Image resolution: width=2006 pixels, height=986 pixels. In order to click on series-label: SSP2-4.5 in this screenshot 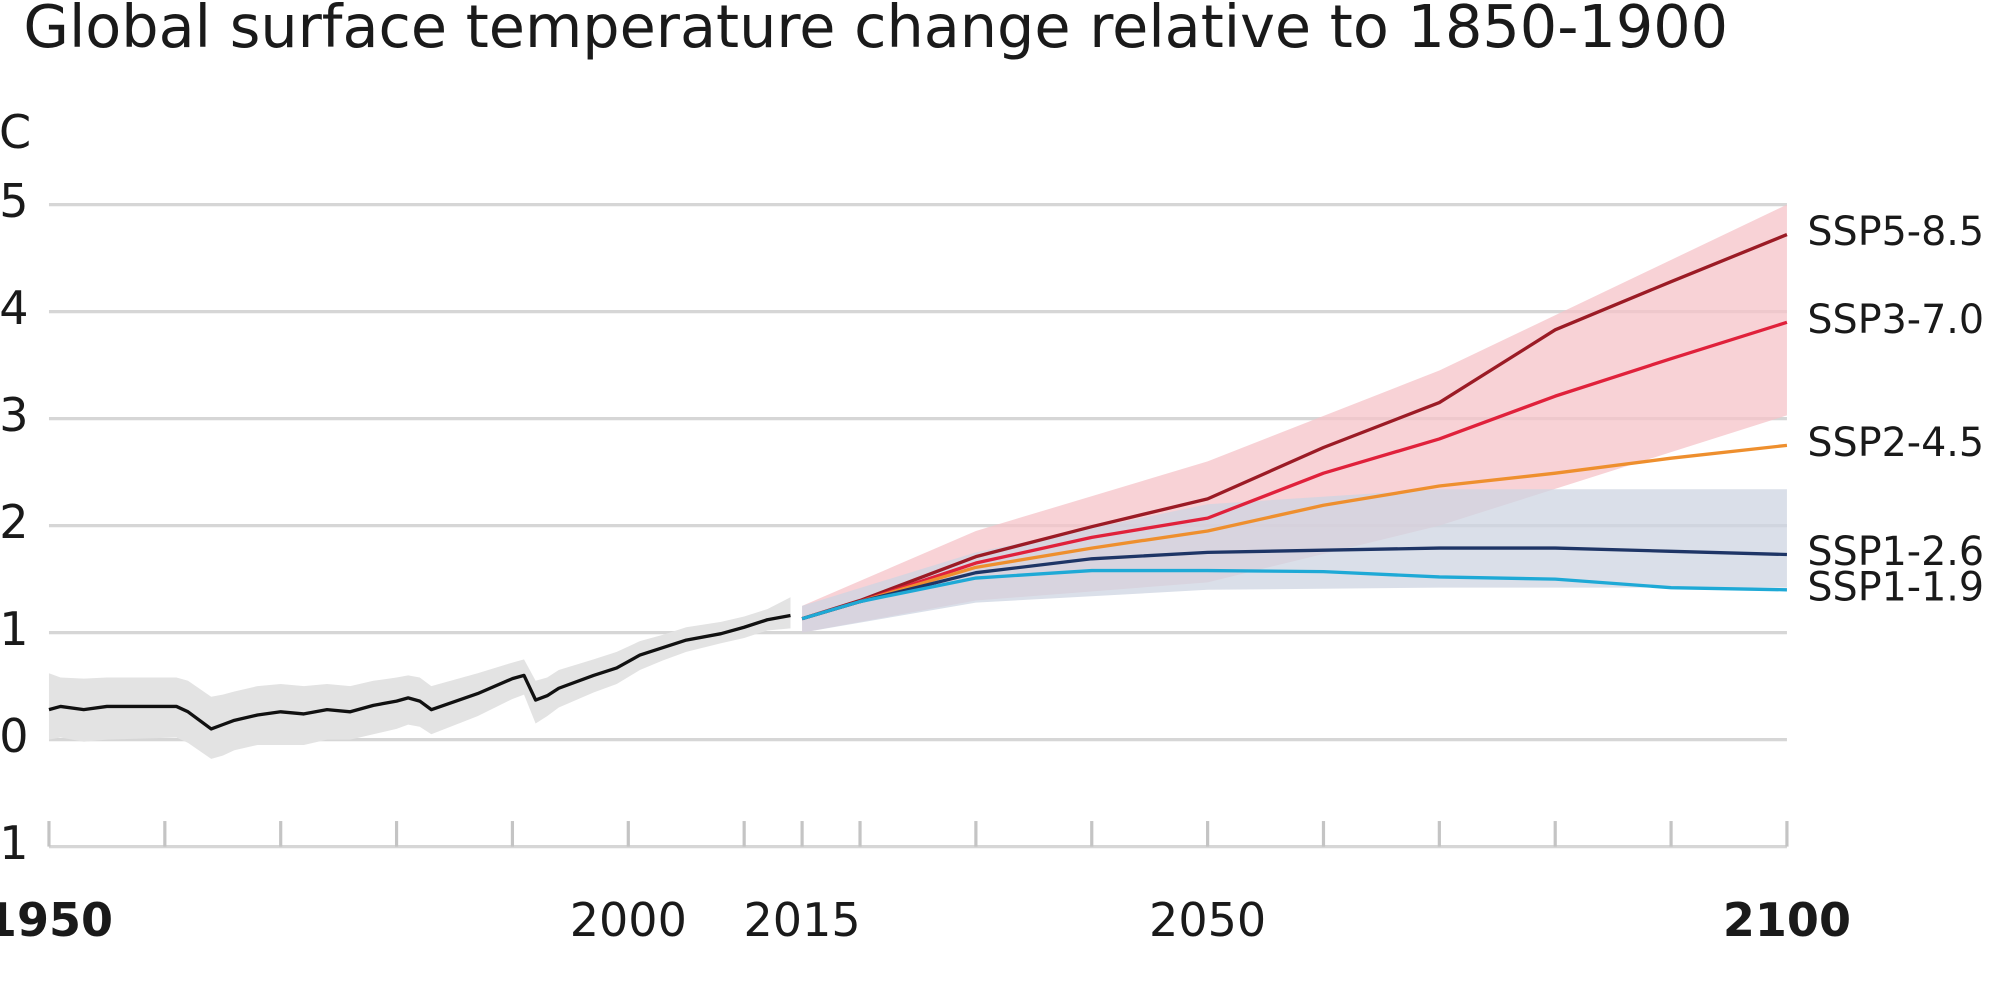, I will do `click(1895, 443)`.